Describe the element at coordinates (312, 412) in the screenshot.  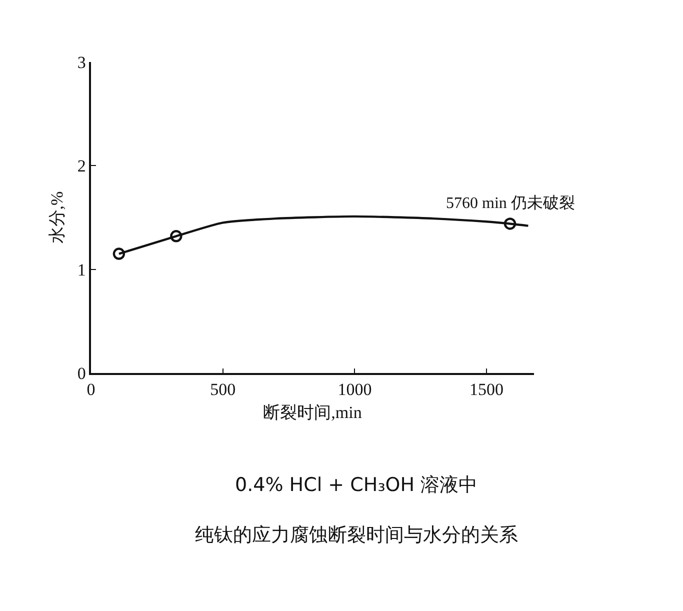
I see `x-axis-title: 断裂时间,min` at that location.